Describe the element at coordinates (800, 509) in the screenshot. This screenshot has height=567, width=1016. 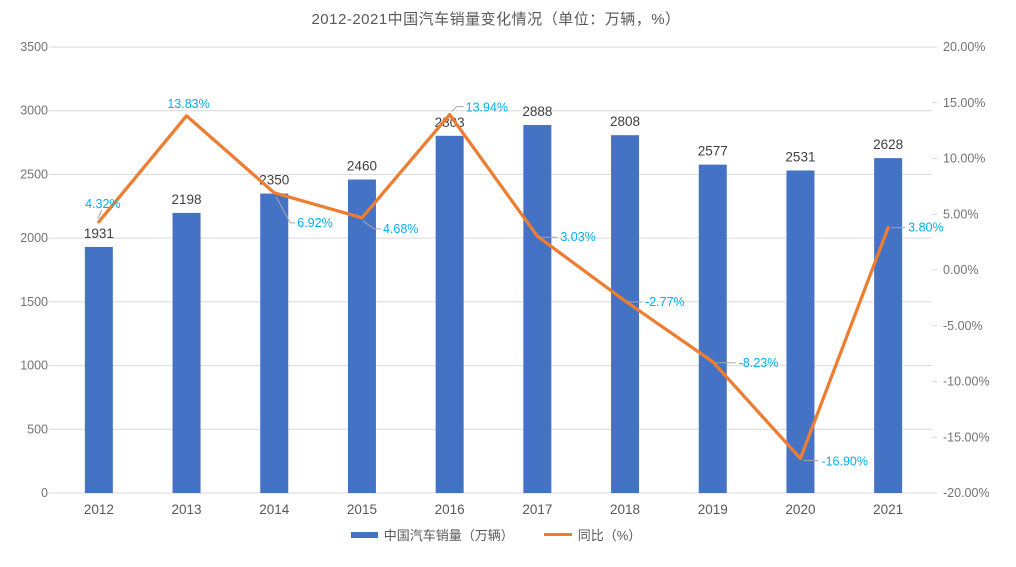
I see `x-axis-label: 2020` at that location.